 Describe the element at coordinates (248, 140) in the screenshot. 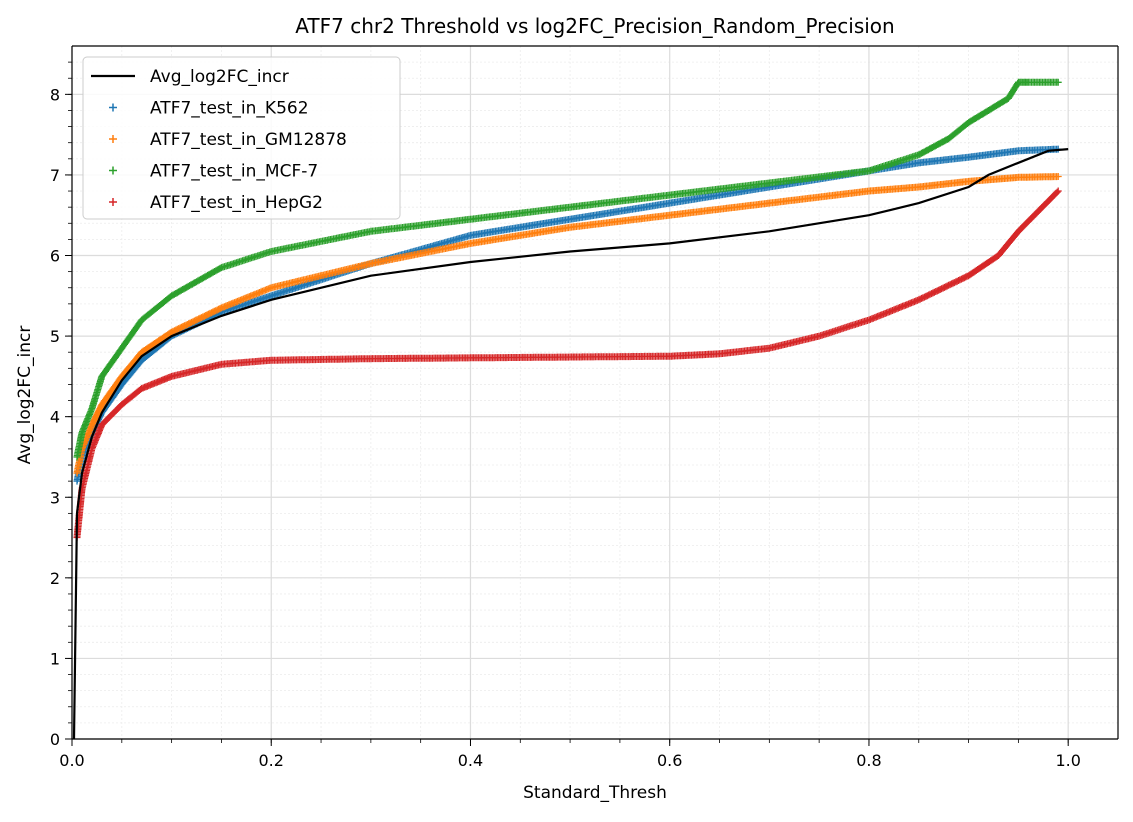

I see `legend-entry-label: ATF7_test_in_GM12878` at that location.